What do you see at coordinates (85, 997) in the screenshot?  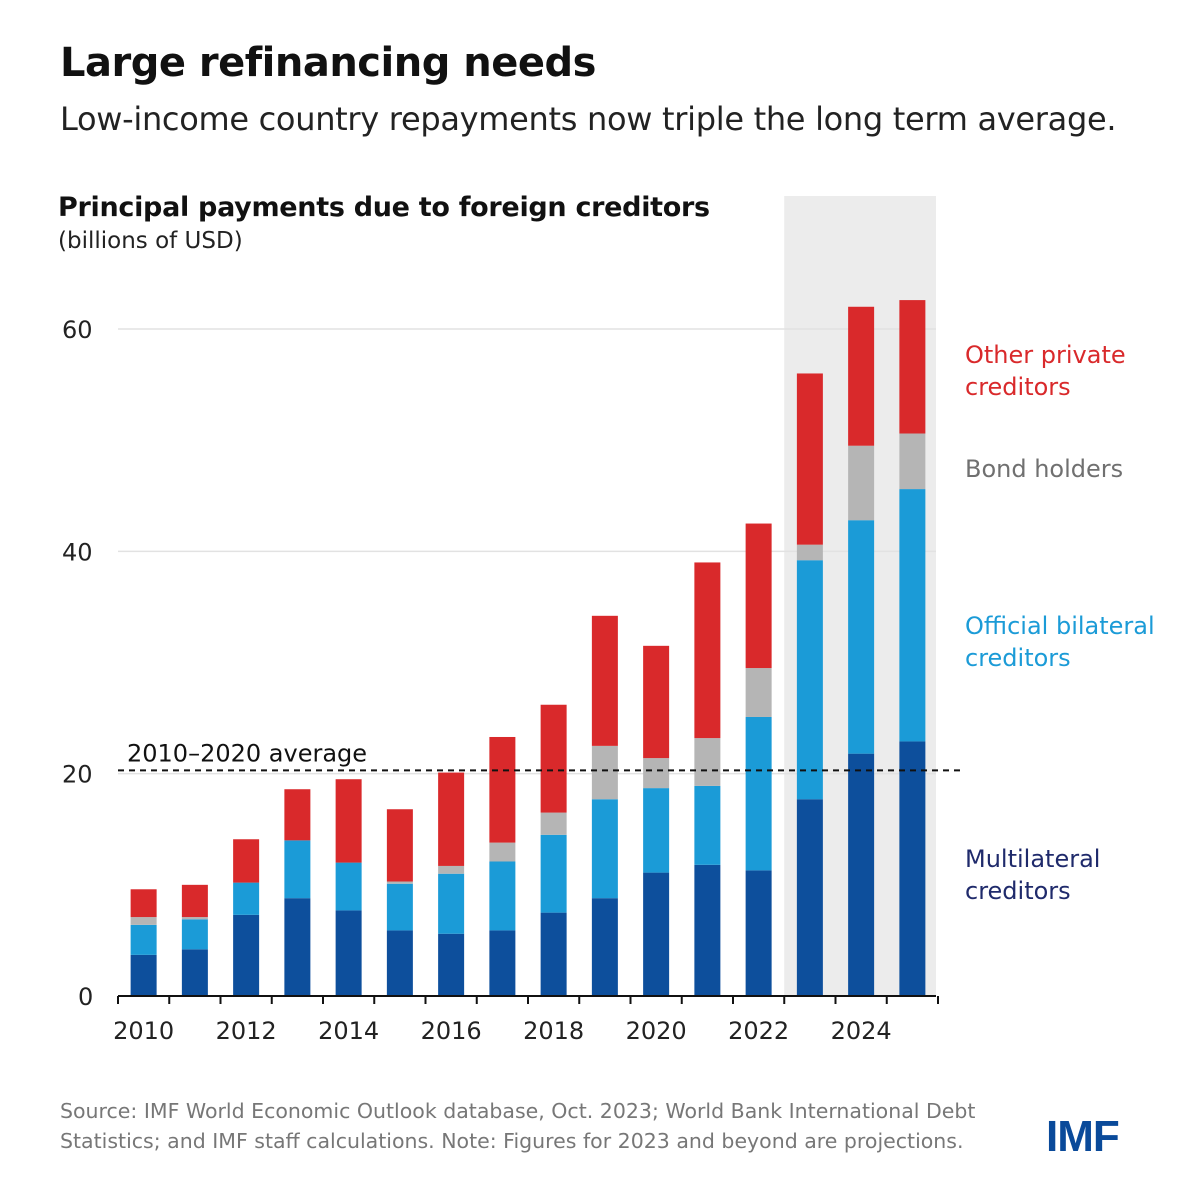 I see `y-tick-label: 0` at bounding box center [85, 997].